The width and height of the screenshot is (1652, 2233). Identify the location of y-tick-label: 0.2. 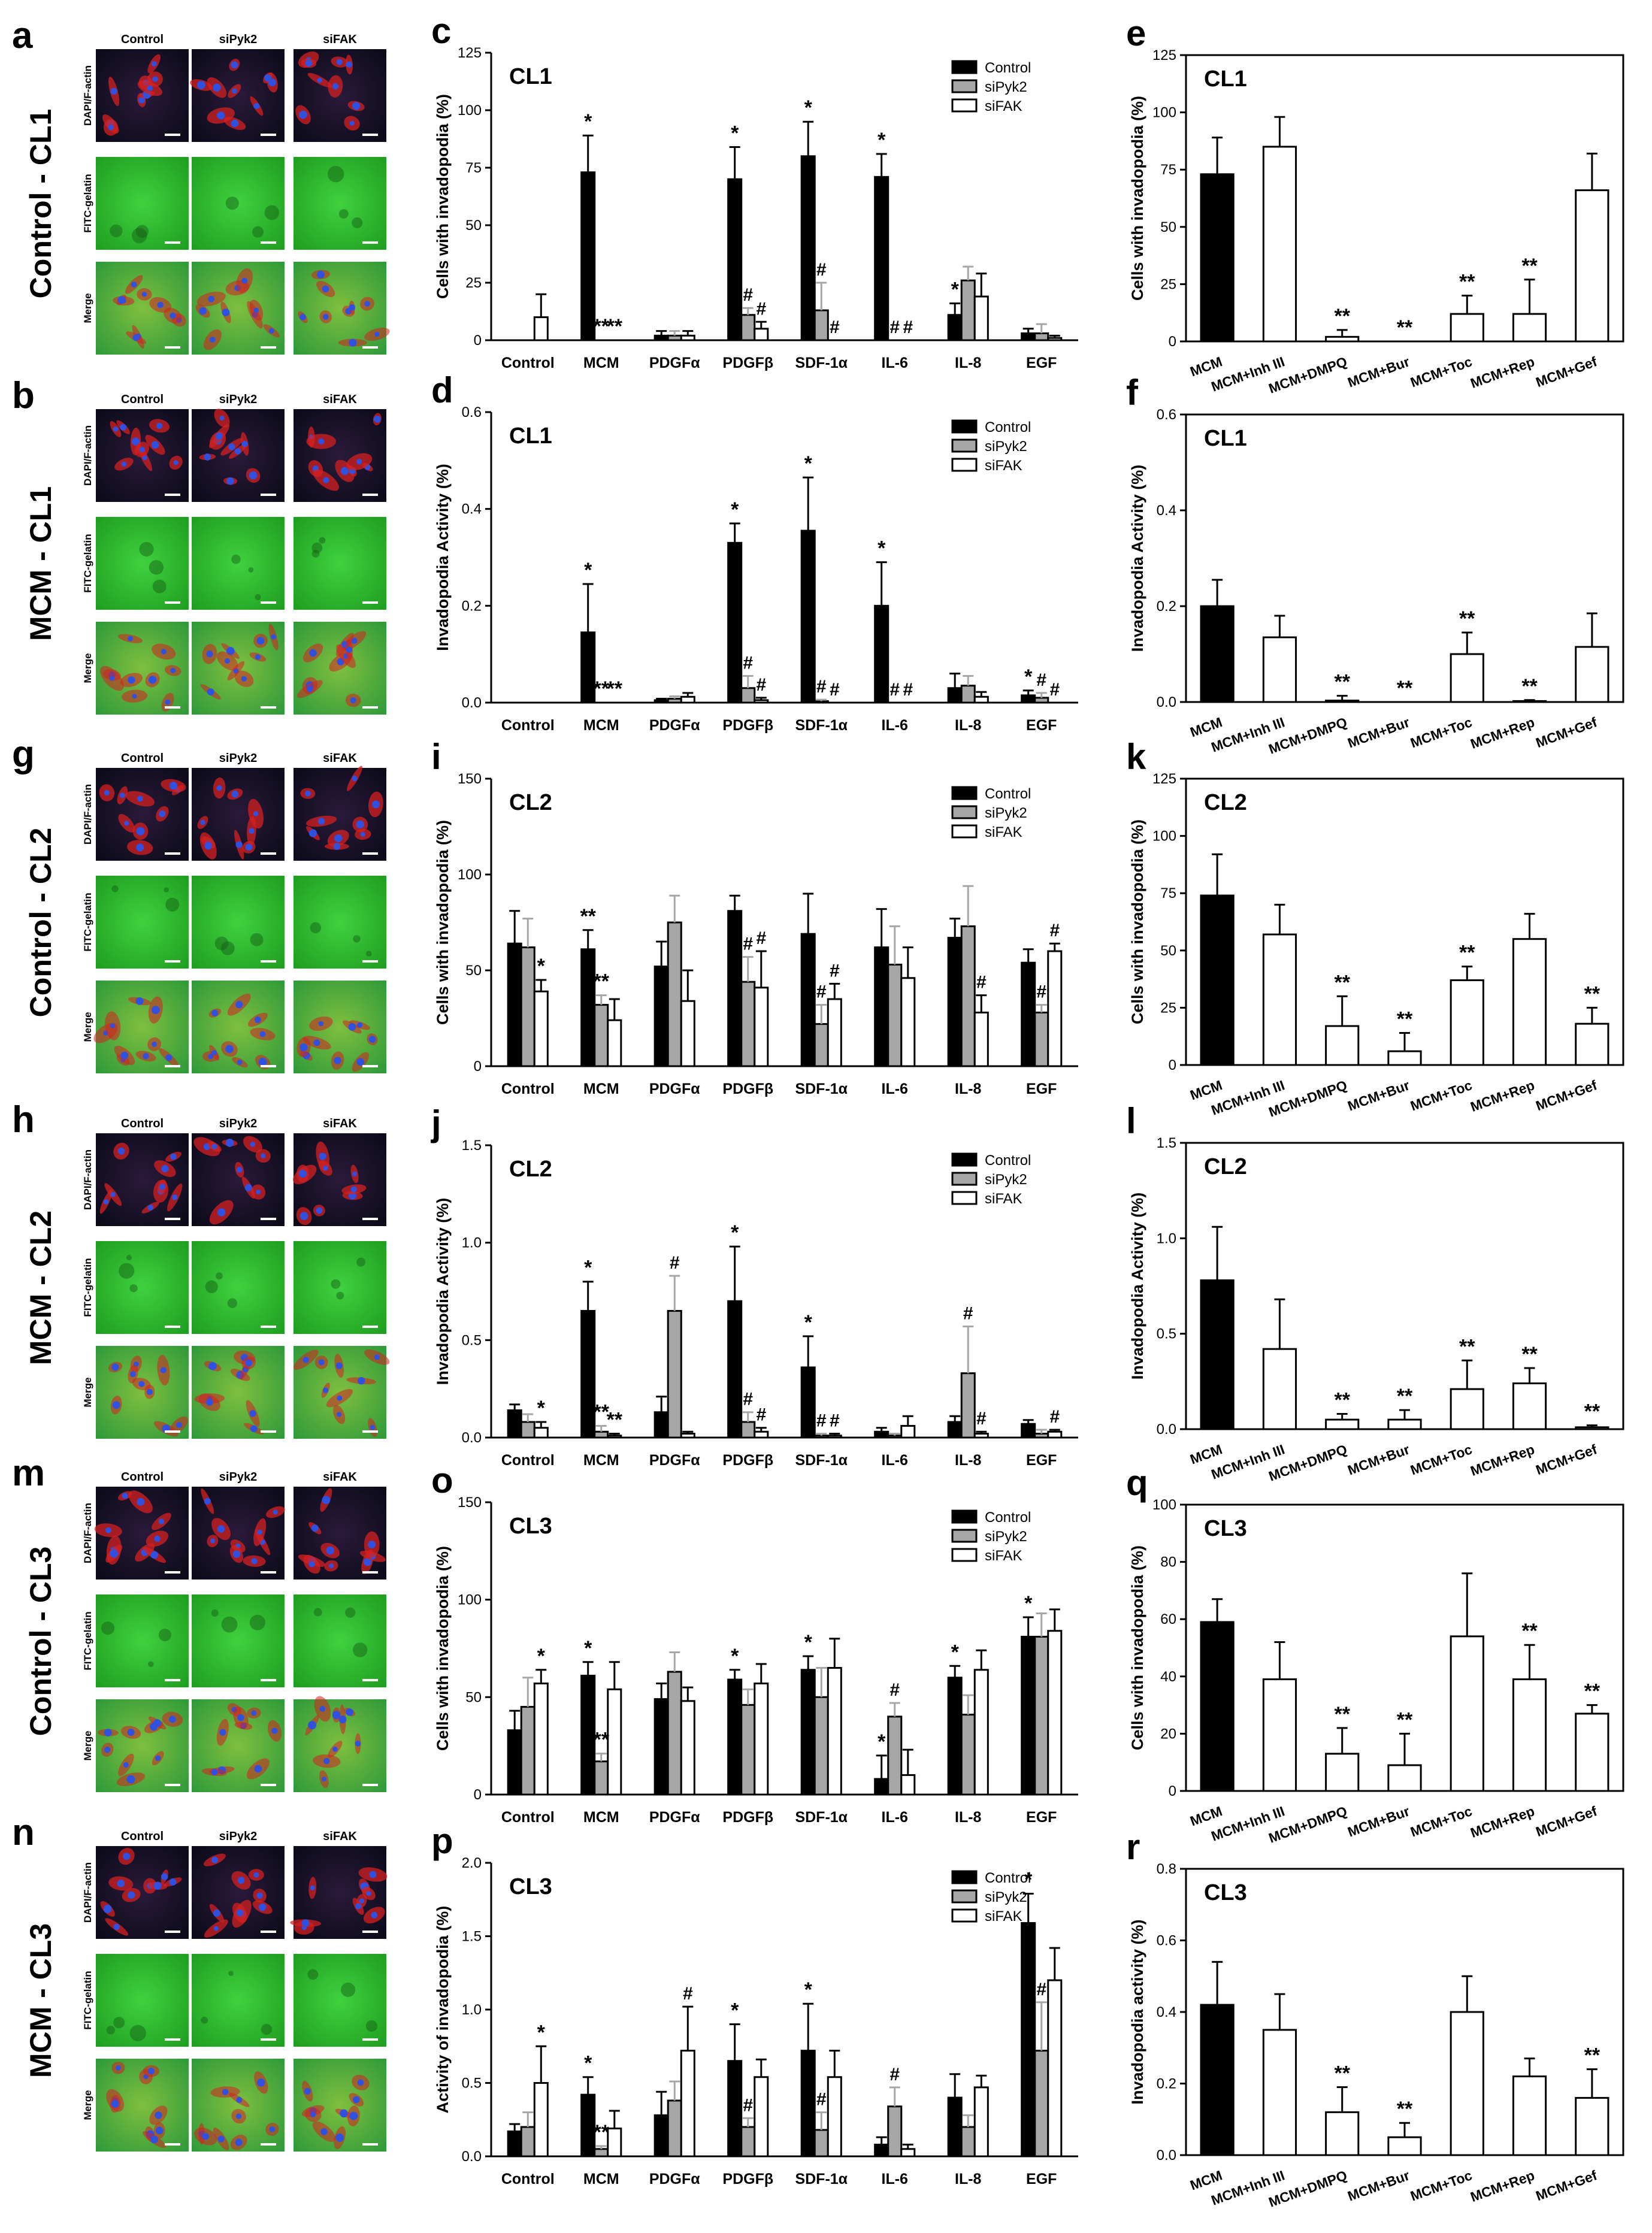
(1166, 606).